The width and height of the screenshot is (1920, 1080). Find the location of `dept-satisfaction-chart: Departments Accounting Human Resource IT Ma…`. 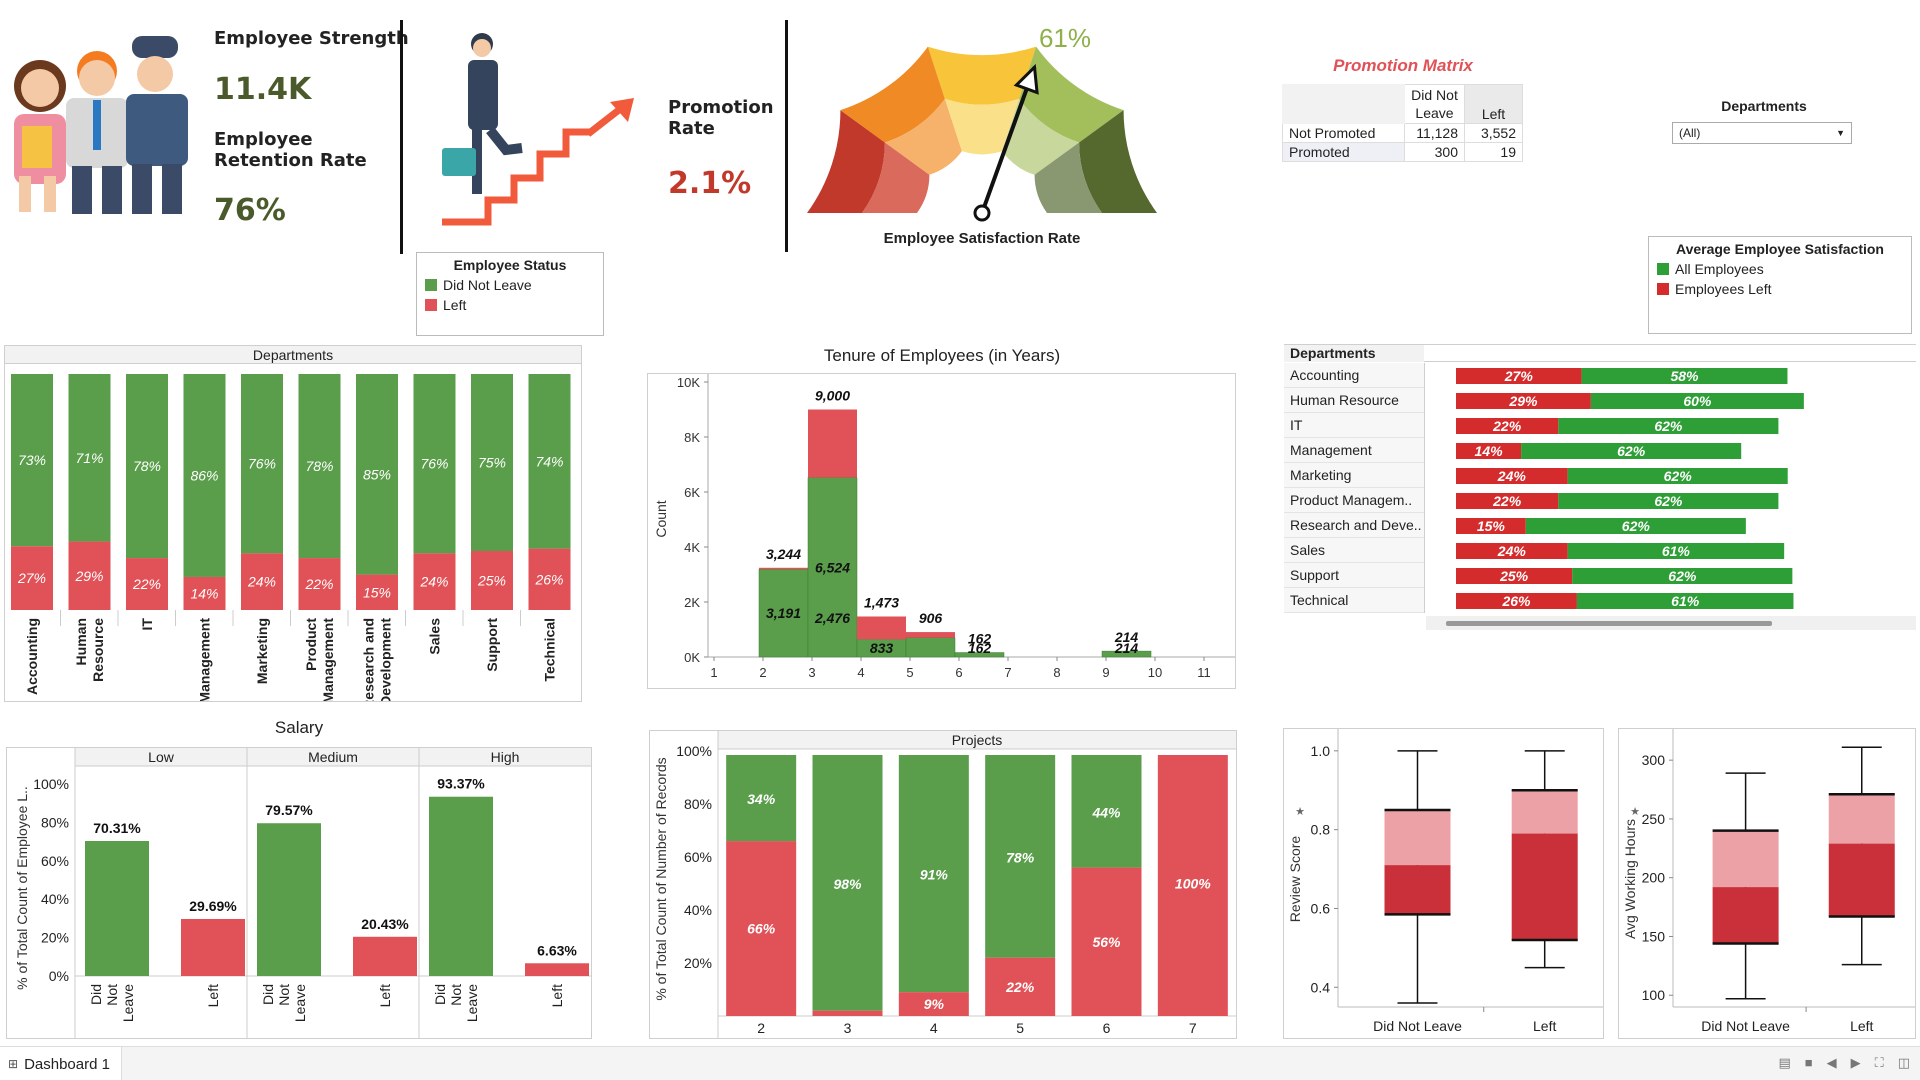

dept-satisfaction-chart: Departments Accounting Human Resource IT Ma… is located at coordinates (1600, 489).